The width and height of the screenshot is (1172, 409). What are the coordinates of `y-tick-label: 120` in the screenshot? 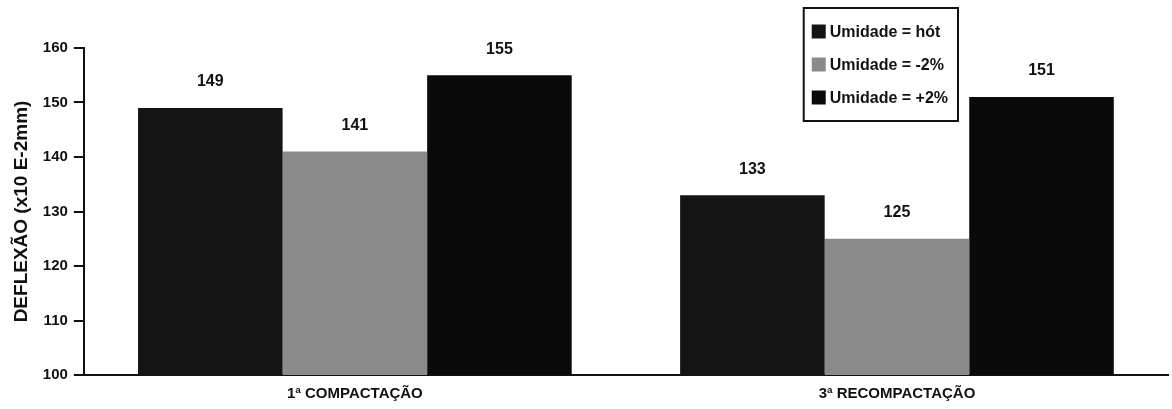 It's located at (55, 265).